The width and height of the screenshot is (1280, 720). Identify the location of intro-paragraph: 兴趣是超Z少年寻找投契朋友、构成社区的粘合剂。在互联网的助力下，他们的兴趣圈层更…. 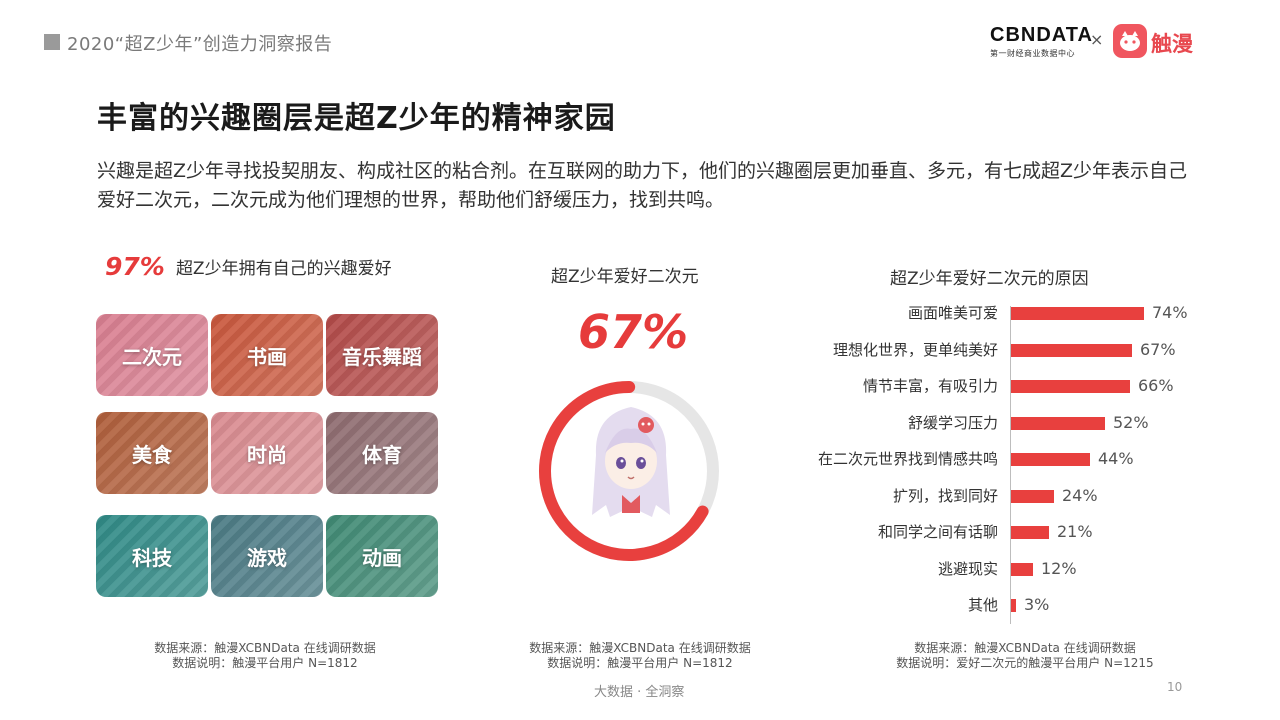
(642, 185).